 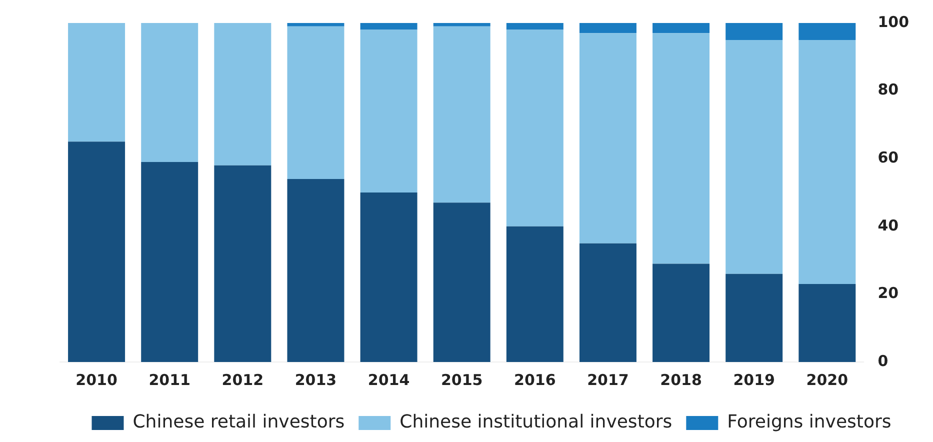 I want to click on y-tick-label: 40, so click(x=888, y=225).